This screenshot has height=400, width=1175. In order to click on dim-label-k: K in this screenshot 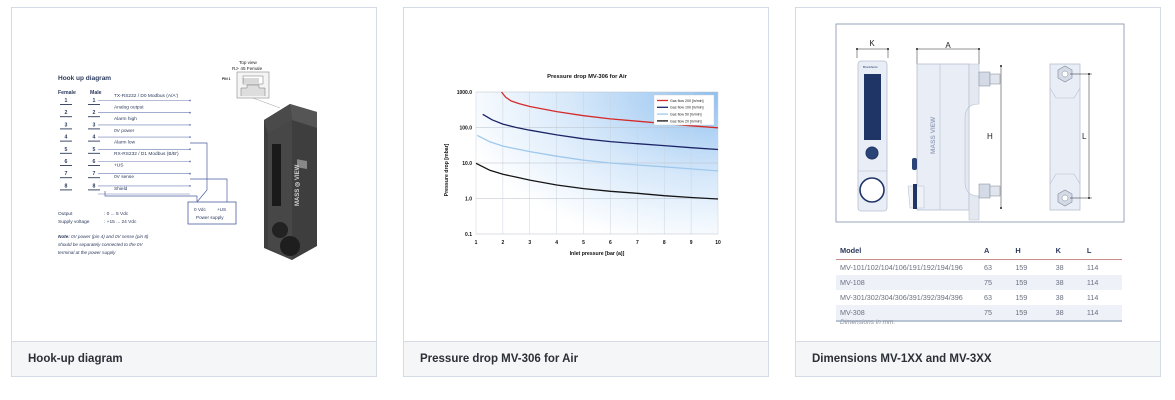, I will do `click(872, 43)`.